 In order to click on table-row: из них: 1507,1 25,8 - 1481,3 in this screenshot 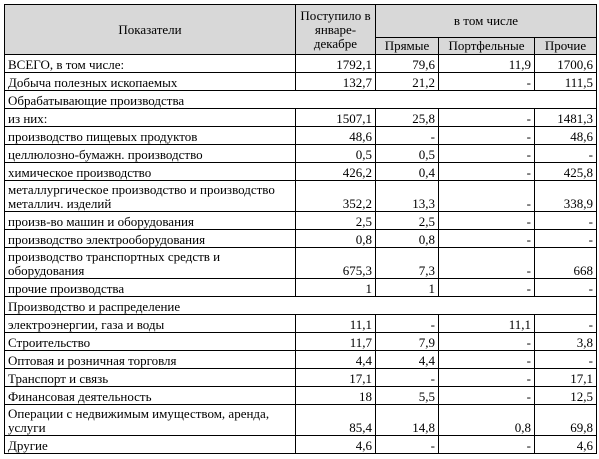, I will do `click(300, 117)`.